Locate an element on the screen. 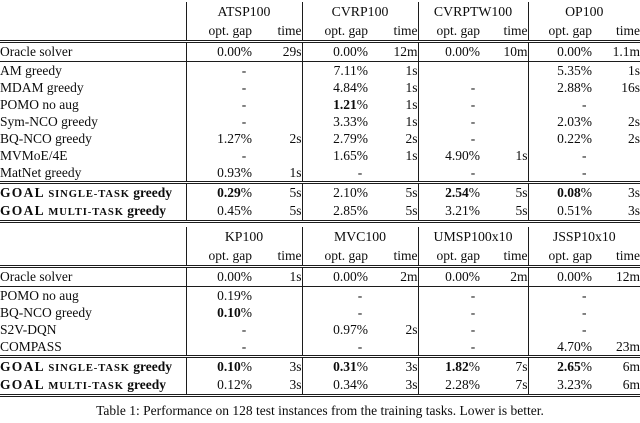 This screenshot has height=423, width=640. best-value: 1.82 is located at coordinates (457, 366).